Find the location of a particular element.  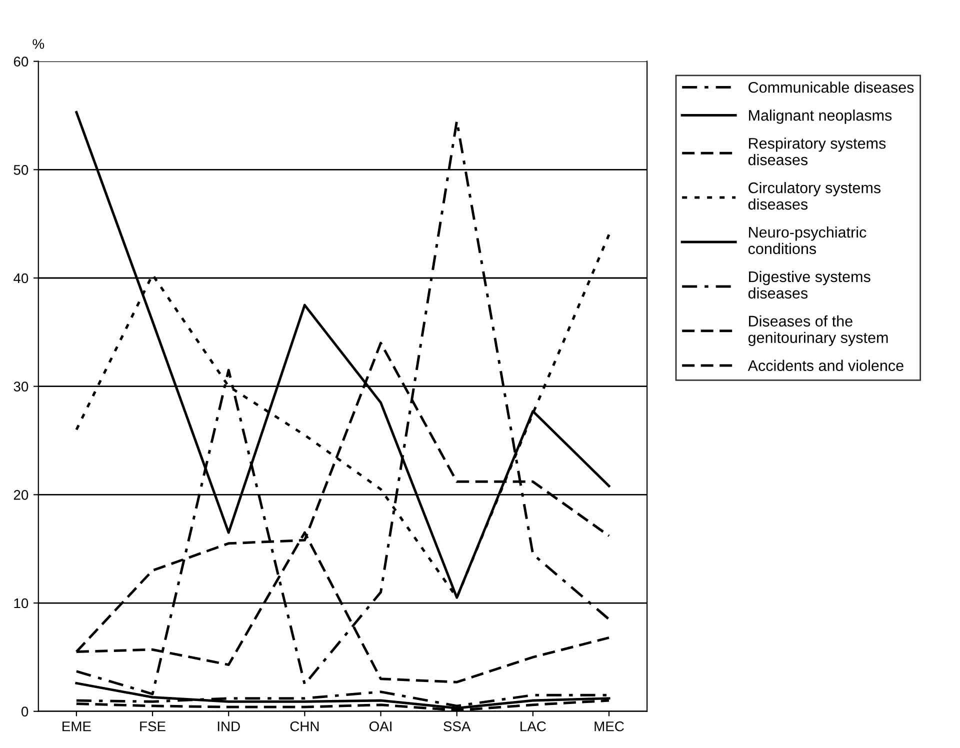

legend-label: Malignant neoplasms is located at coordinates (820, 117).